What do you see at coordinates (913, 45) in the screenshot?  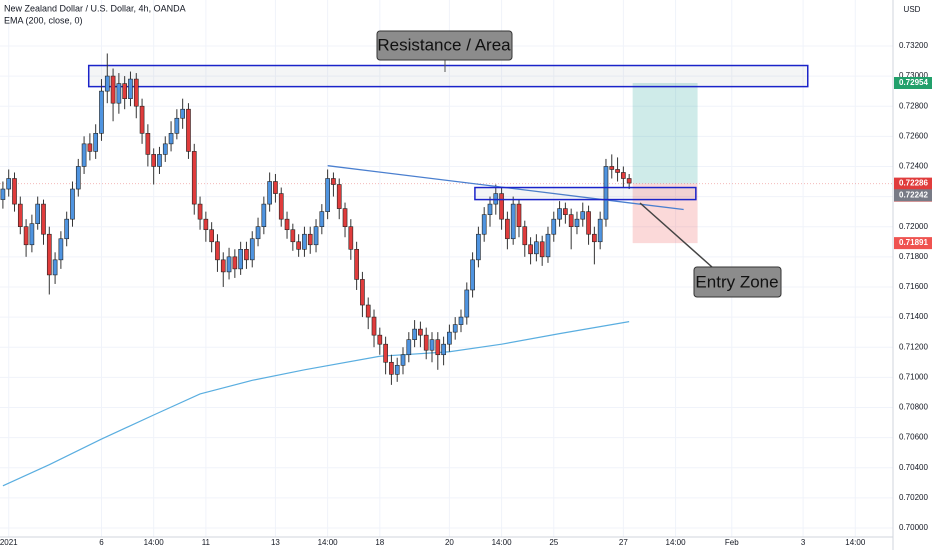 I see `y-tick-label: 0.73200` at bounding box center [913, 45].